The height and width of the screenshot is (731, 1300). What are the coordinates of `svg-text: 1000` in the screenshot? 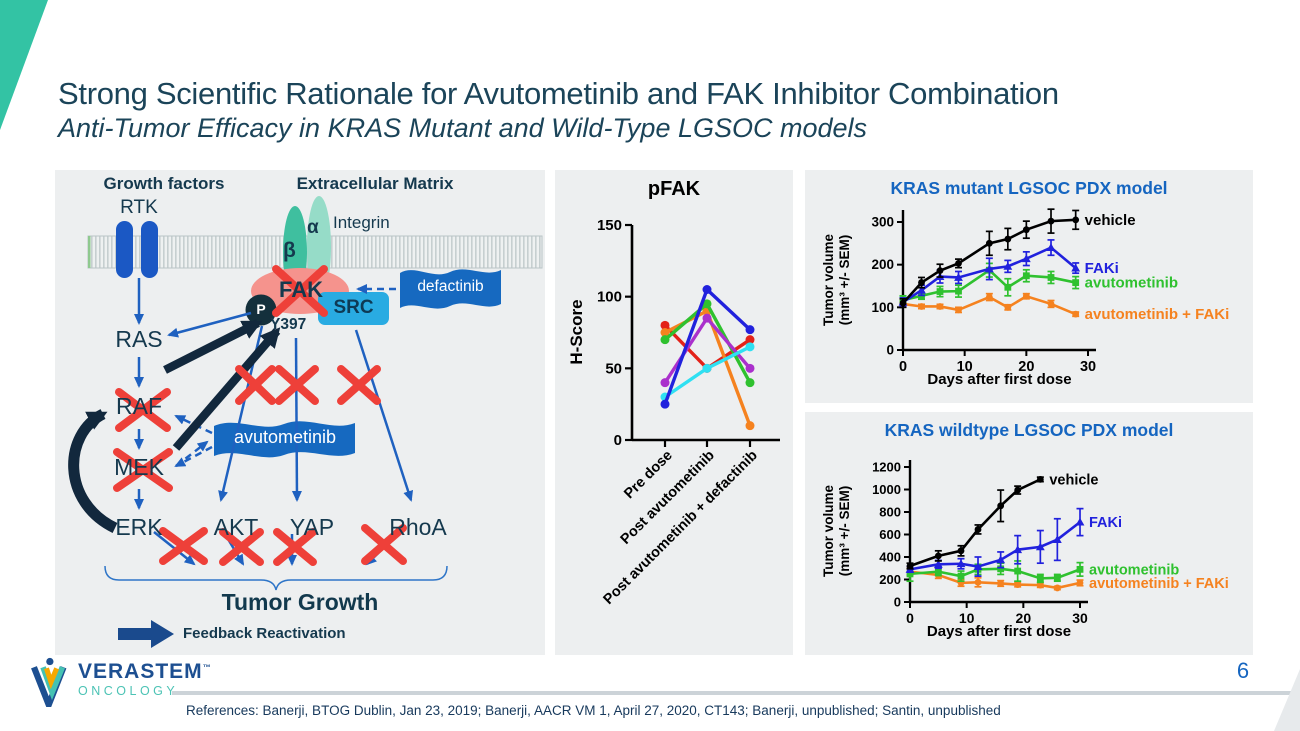 It's located at (886, 489).